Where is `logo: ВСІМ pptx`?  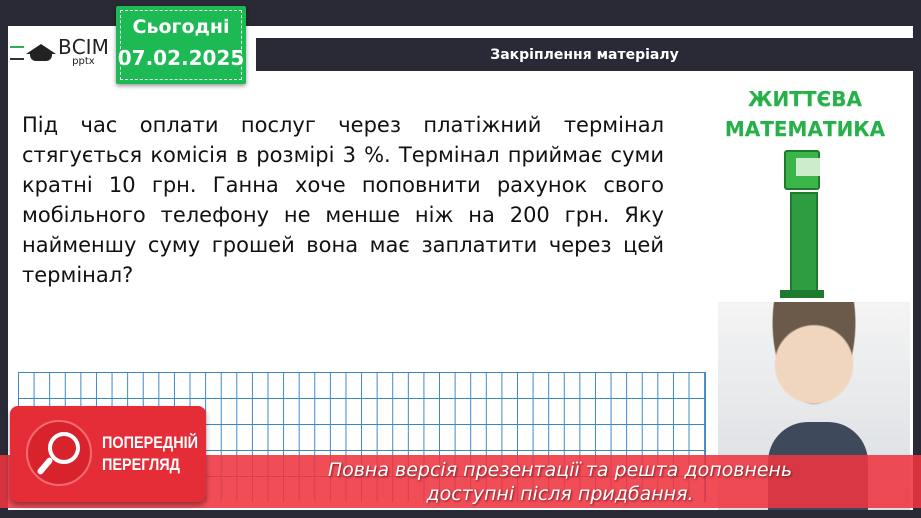
logo: ВСІМ pptx is located at coordinates (59, 51).